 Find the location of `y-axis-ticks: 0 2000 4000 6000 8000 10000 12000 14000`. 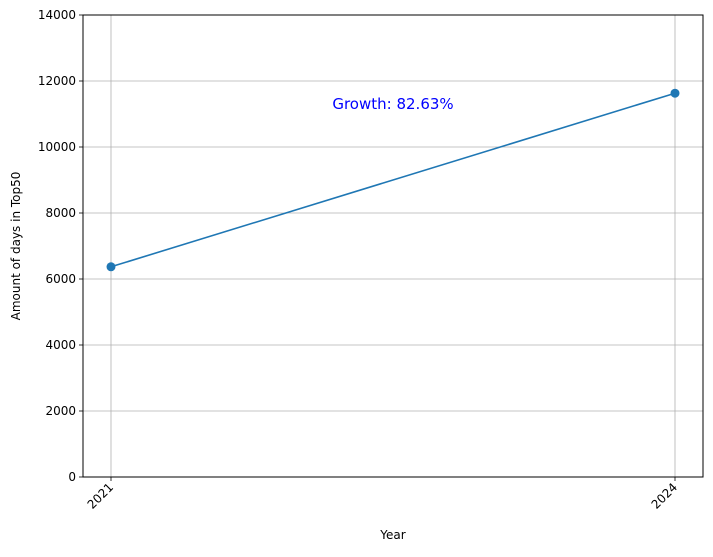

y-axis-ticks: 0 2000 4000 6000 8000 10000 12000 14000 is located at coordinates (60, 246).